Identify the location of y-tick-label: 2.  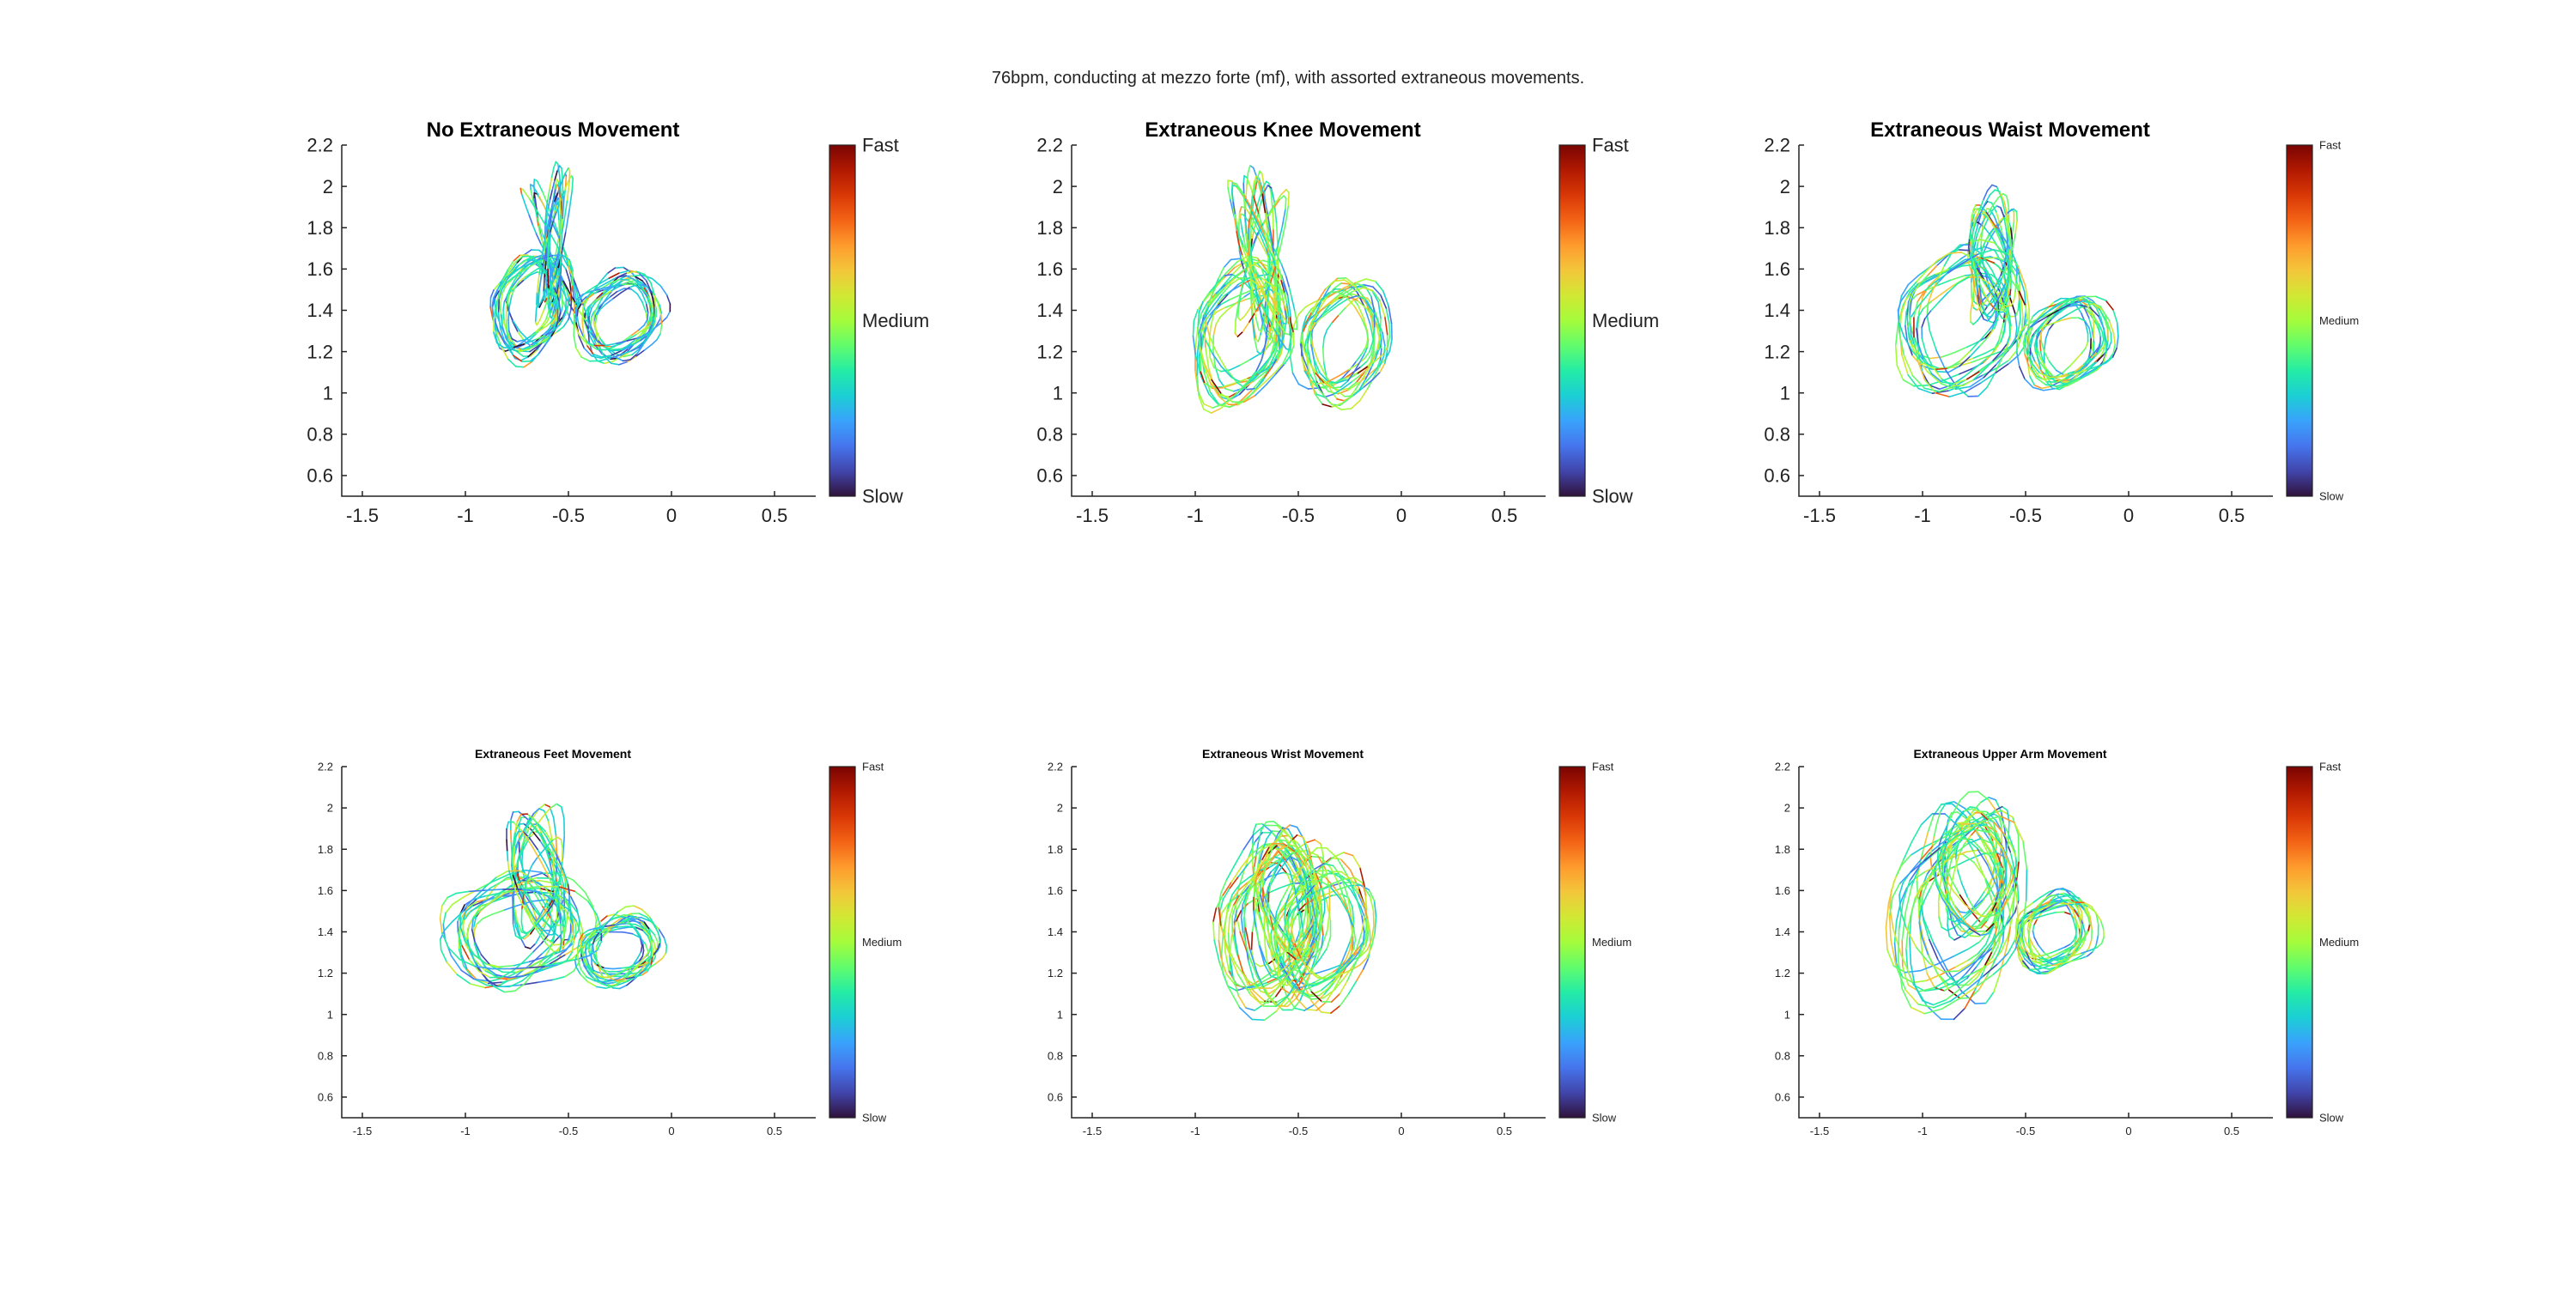
(330, 808).